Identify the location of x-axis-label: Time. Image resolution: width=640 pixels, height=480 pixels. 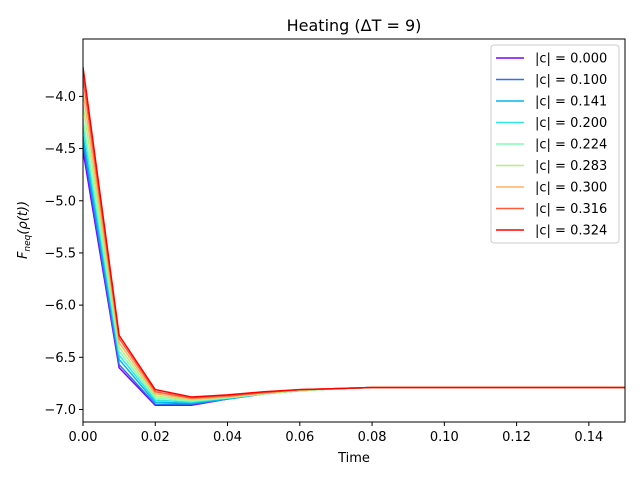
(353, 458).